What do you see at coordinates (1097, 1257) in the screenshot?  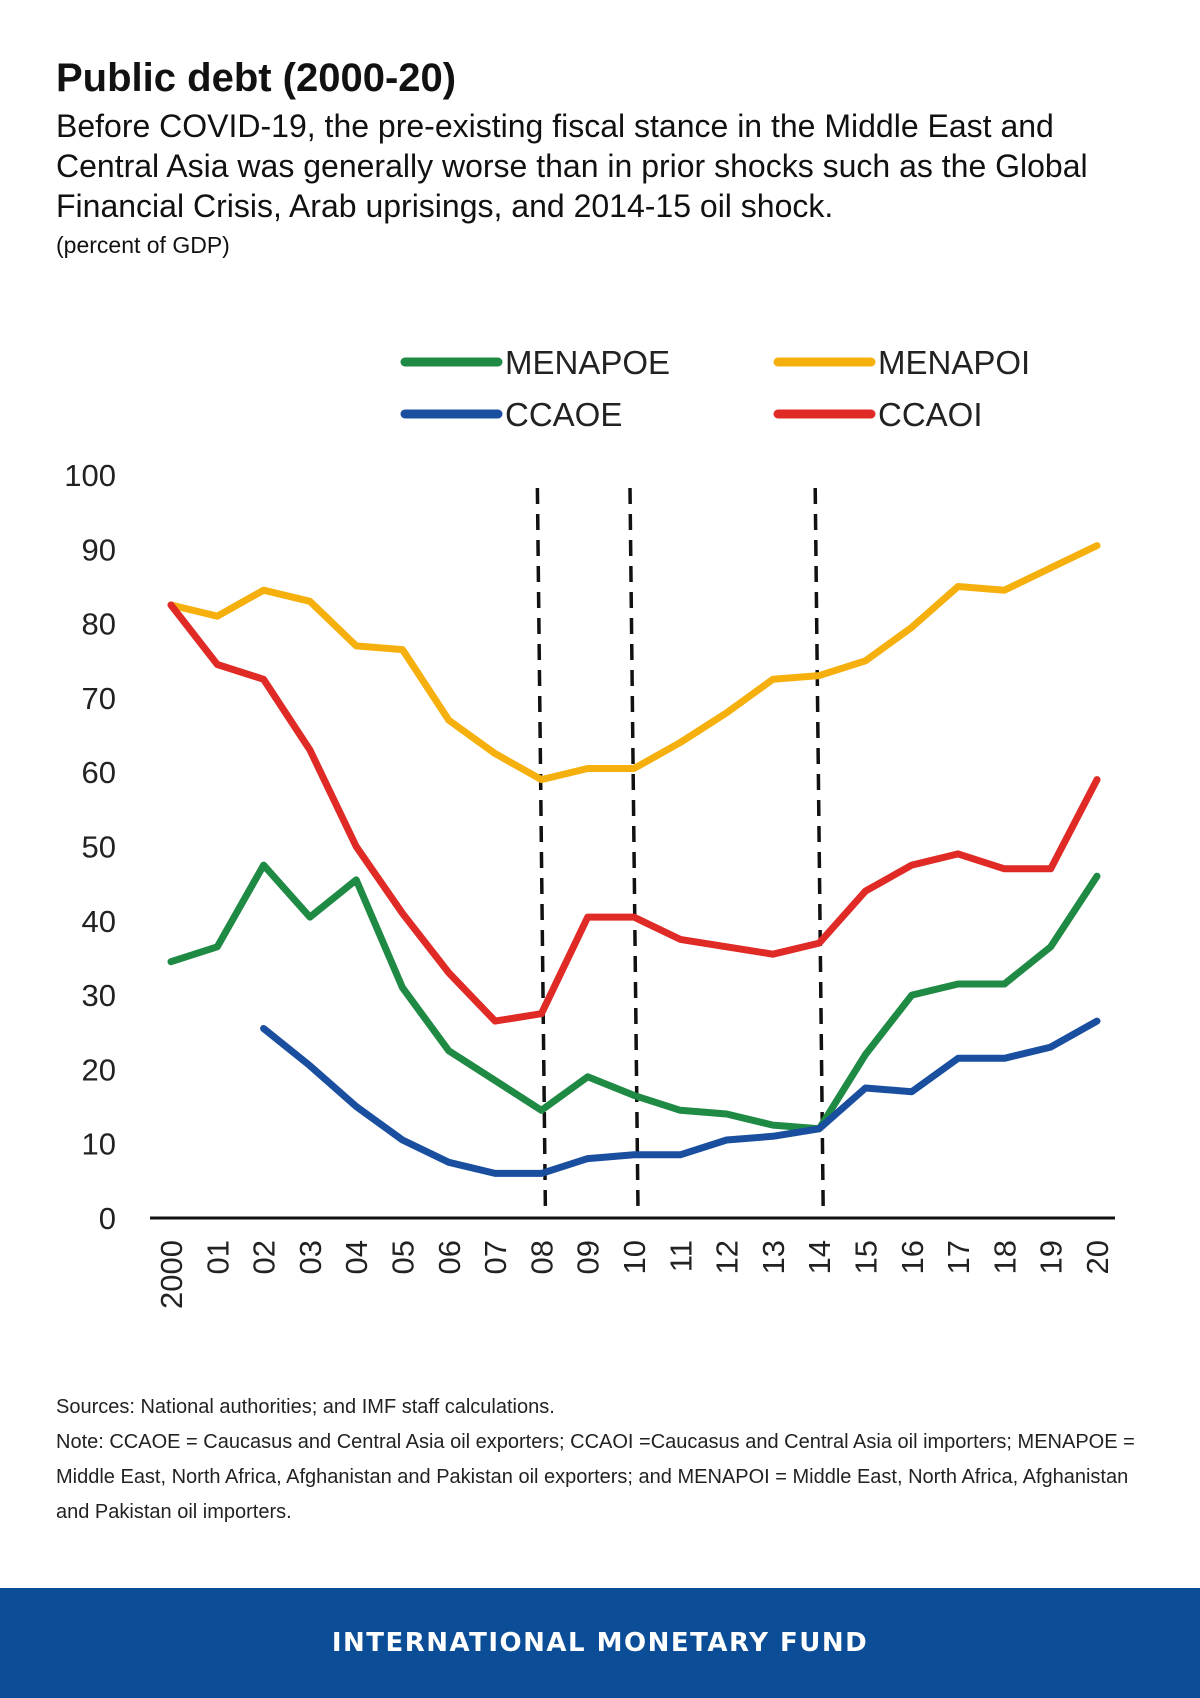 I see `x-tick-label: 20` at bounding box center [1097, 1257].